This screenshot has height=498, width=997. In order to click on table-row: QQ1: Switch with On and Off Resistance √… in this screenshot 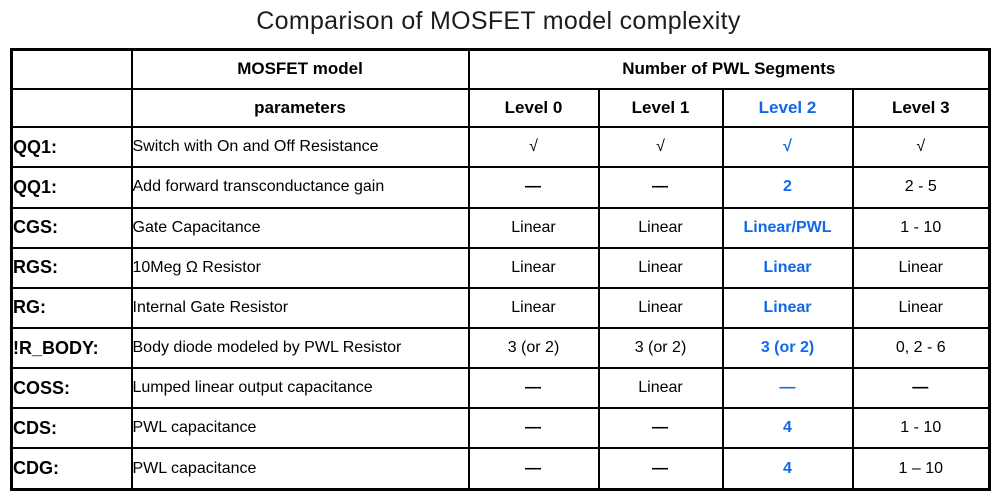, I will do `click(500, 147)`.